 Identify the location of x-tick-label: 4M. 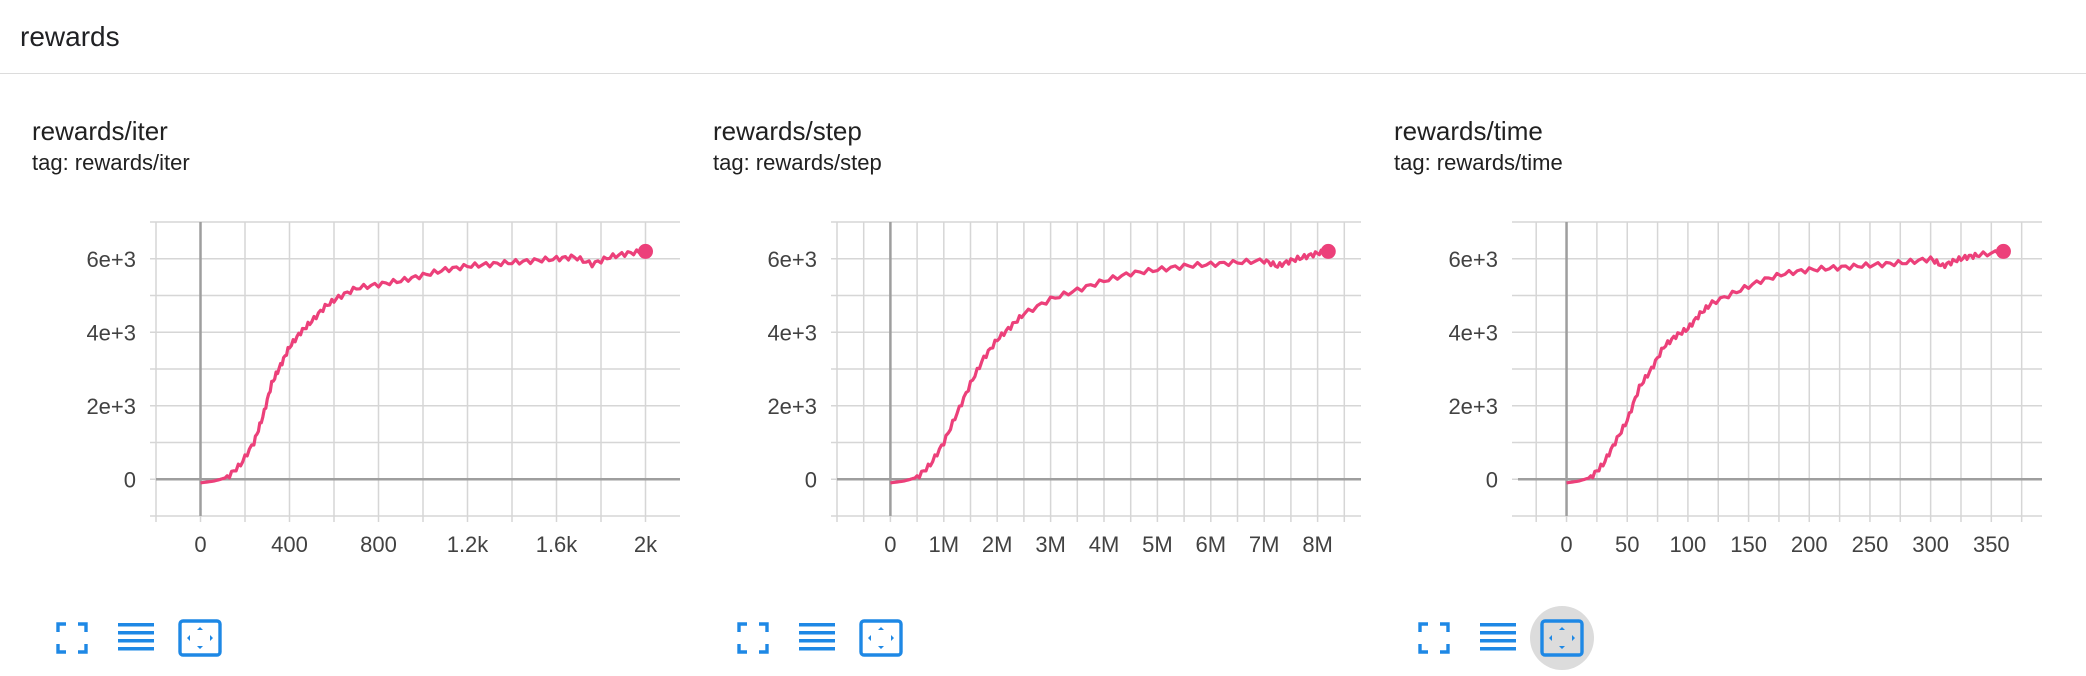
(1104, 544).